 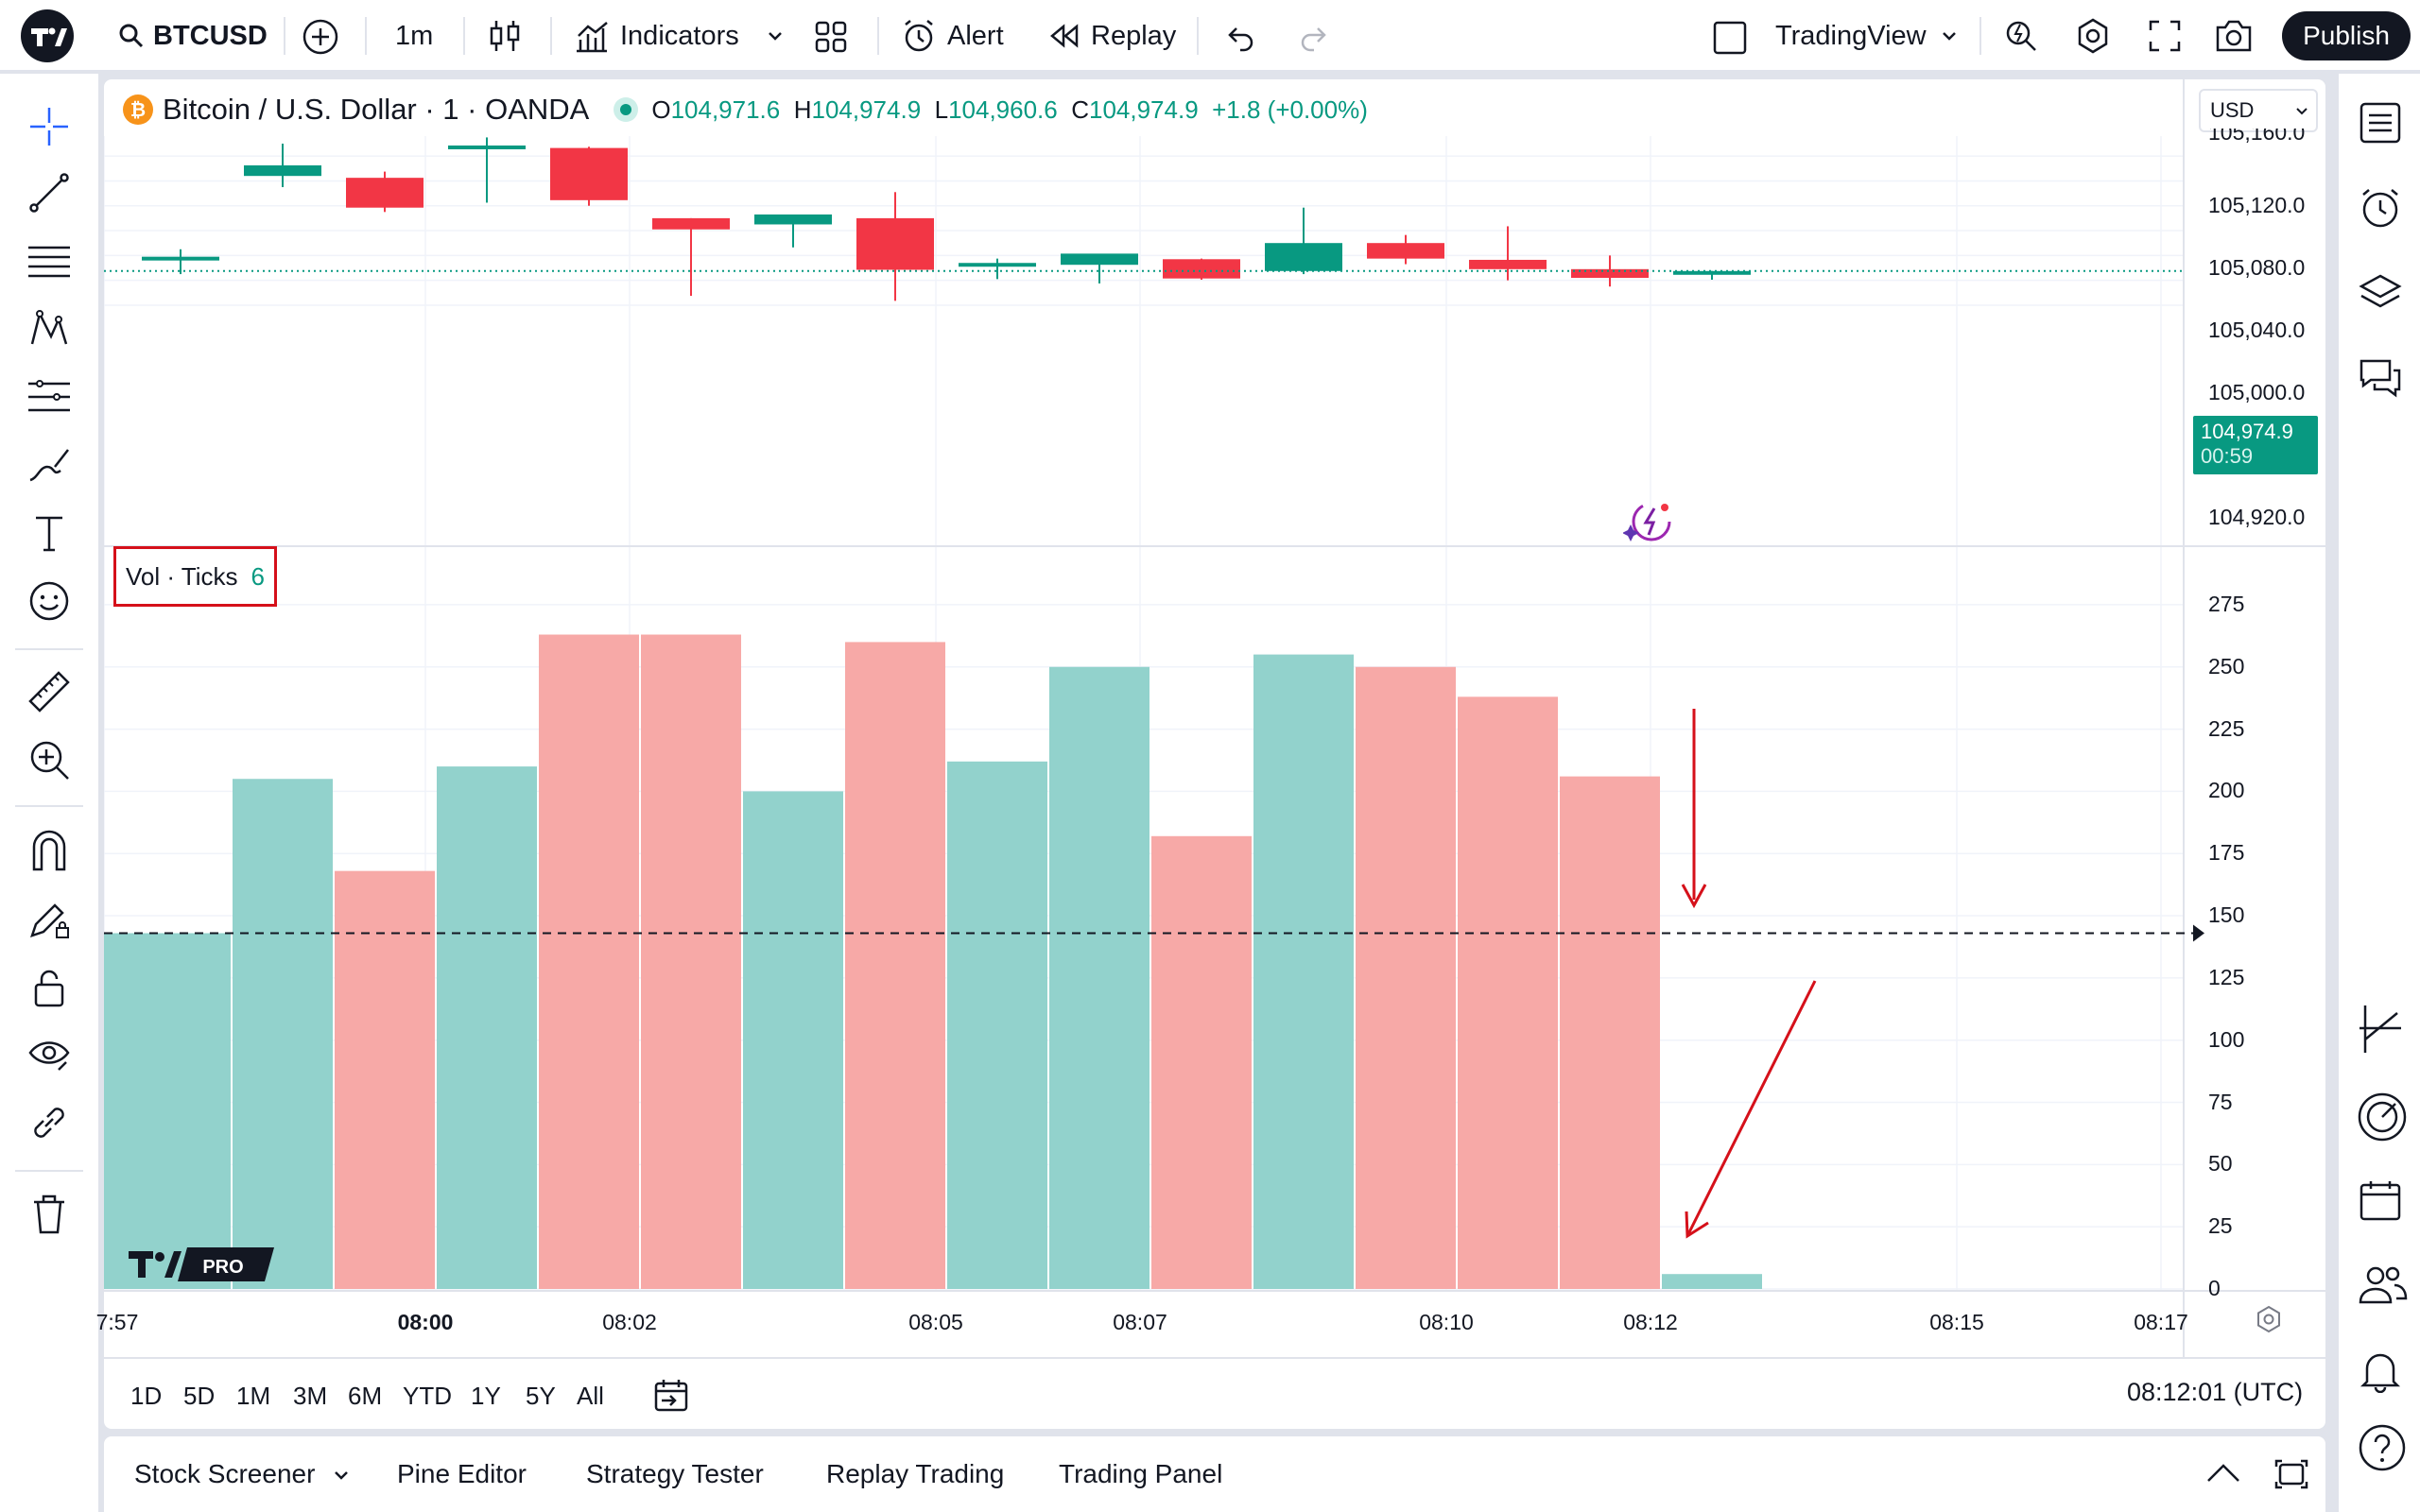 What do you see at coordinates (49, 396) in the screenshot?
I see `forecast-icon` at bounding box center [49, 396].